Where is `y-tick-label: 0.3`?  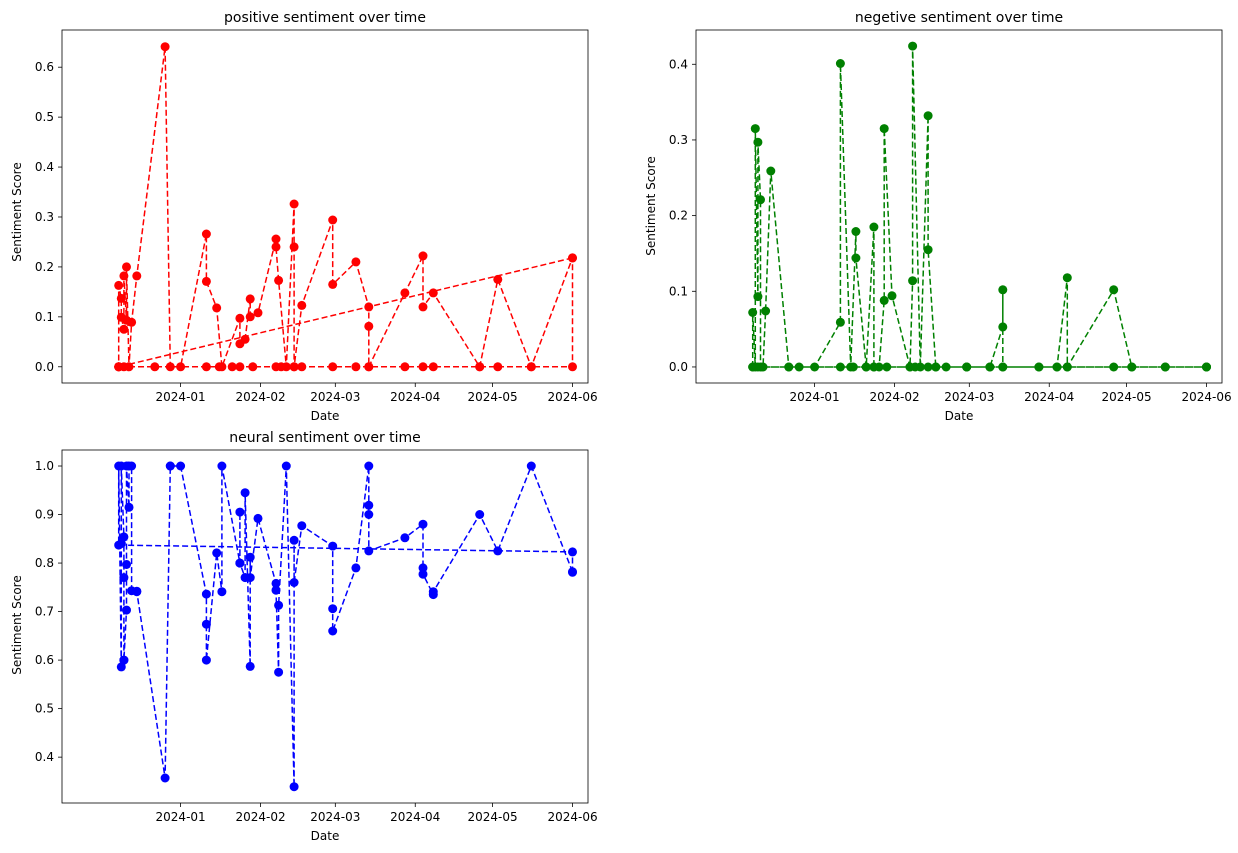 y-tick-label: 0.3 is located at coordinates (678, 140).